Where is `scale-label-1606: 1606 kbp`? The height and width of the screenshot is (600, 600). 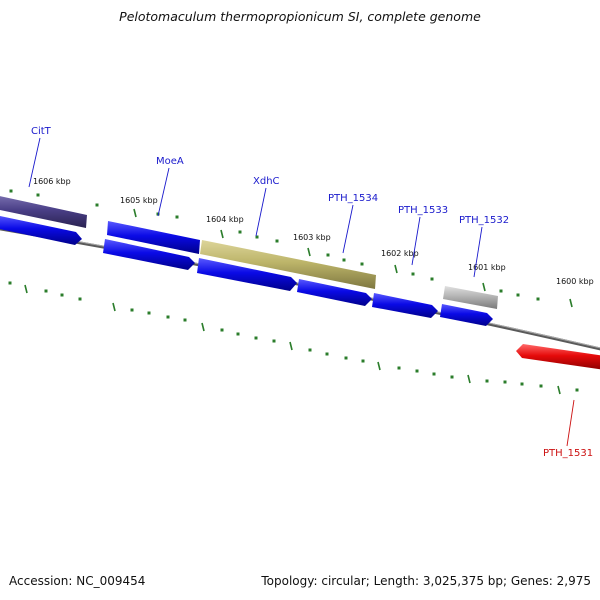 scale-label-1606: 1606 kbp is located at coordinates (52, 181).